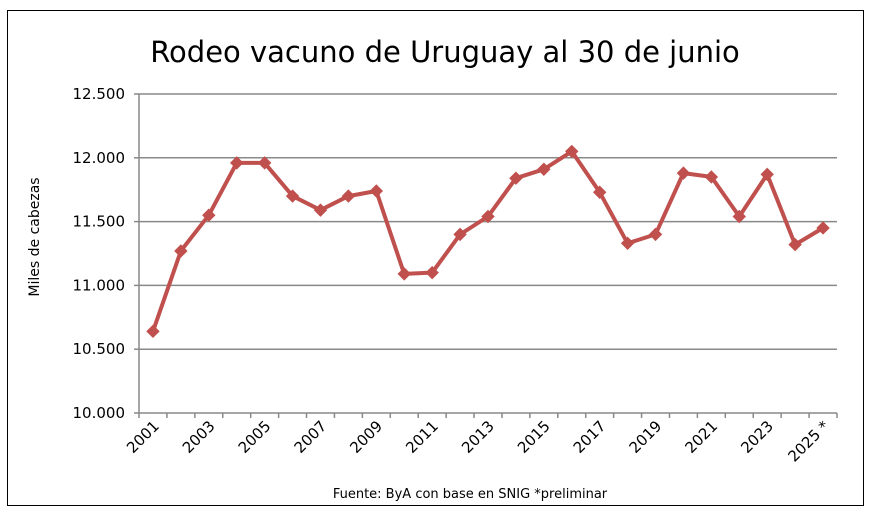 Image resolution: width=870 pixels, height=512 pixels. I want to click on x-tick-label: 2021, so click(701, 437).